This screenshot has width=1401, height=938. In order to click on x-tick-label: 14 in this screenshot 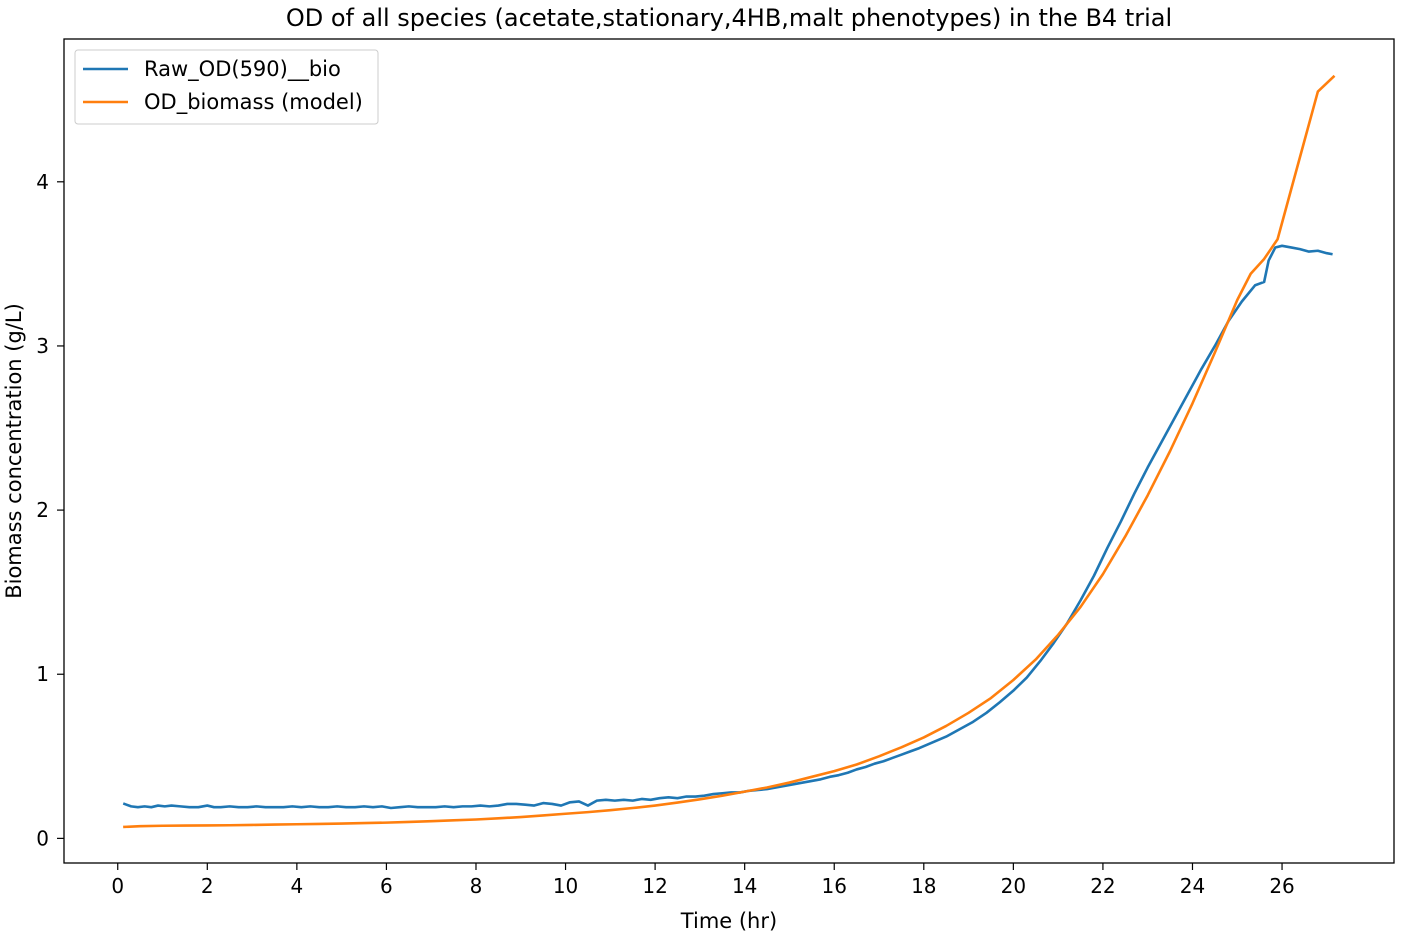, I will do `click(744, 886)`.